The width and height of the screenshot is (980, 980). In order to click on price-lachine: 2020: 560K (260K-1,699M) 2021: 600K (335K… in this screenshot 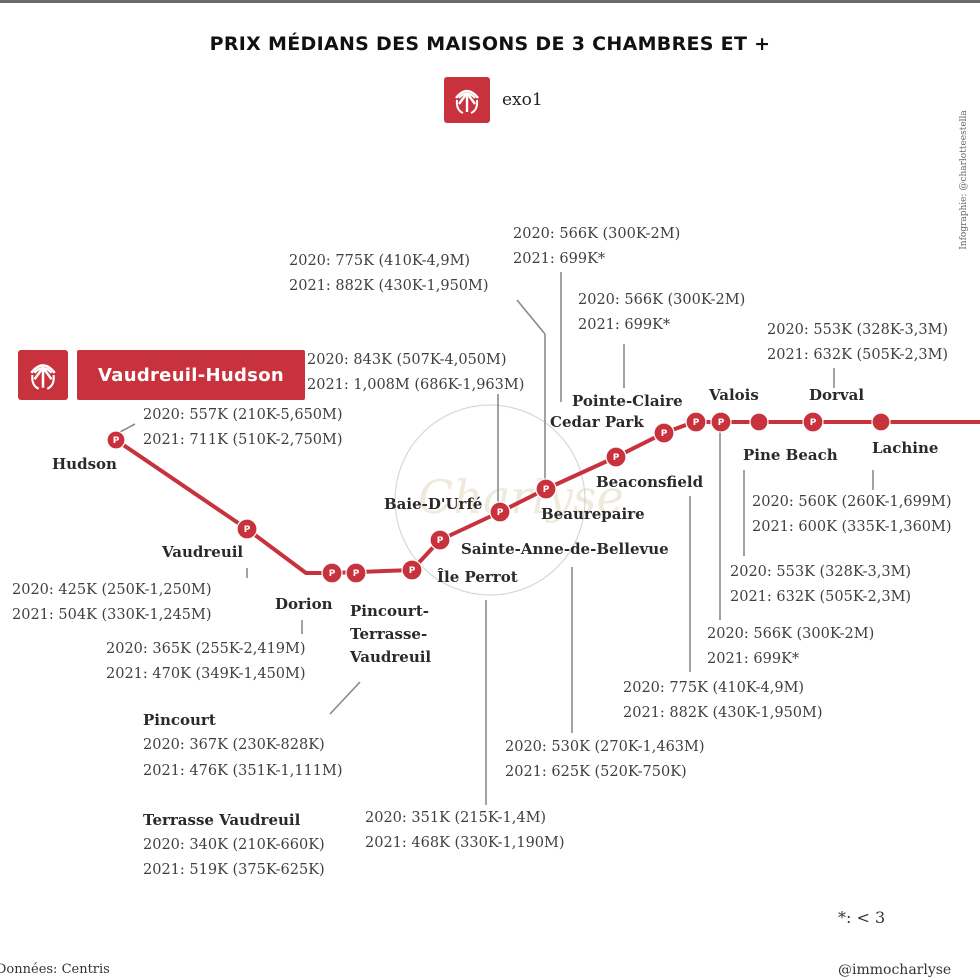, I will do `click(852, 514)`.